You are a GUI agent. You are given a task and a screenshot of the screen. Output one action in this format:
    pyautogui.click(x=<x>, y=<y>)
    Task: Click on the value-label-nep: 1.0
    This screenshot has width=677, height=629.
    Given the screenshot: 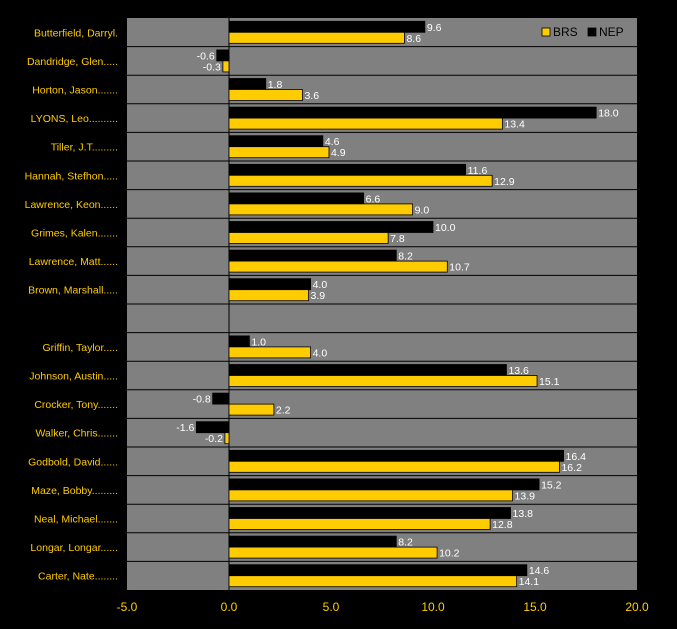 What is the action you would take?
    pyautogui.click(x=258, y=342)
    